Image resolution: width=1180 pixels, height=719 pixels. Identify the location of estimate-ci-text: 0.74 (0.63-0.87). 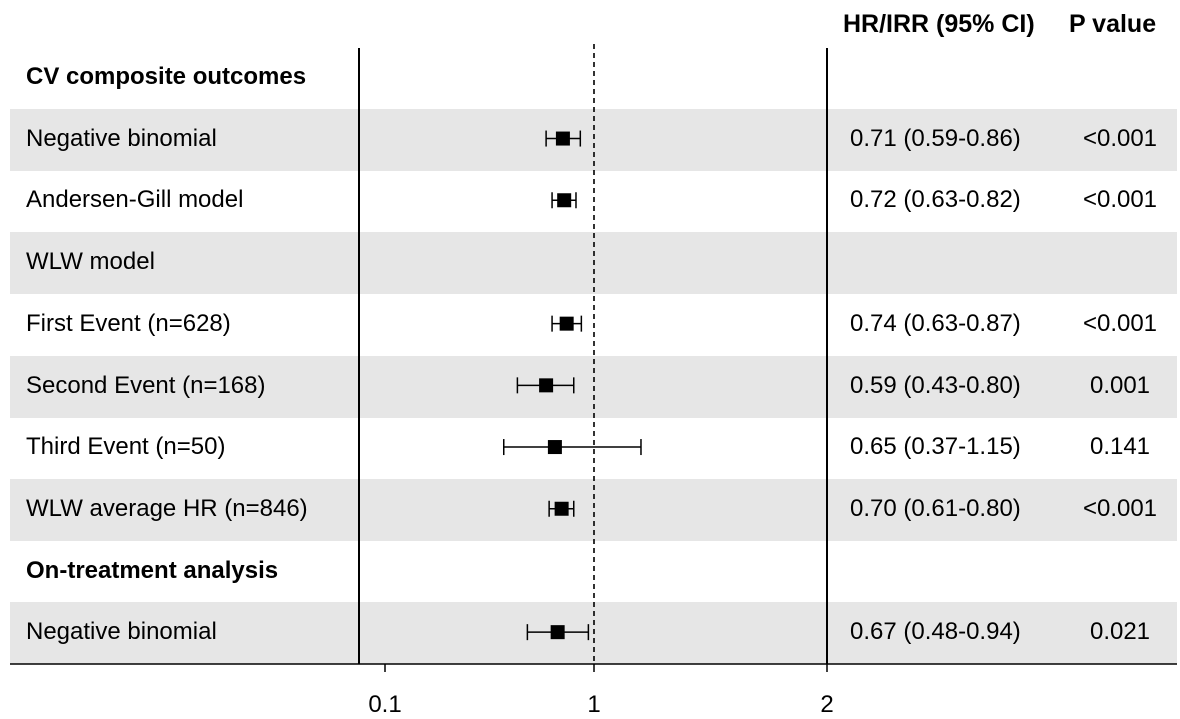
(935, 323).